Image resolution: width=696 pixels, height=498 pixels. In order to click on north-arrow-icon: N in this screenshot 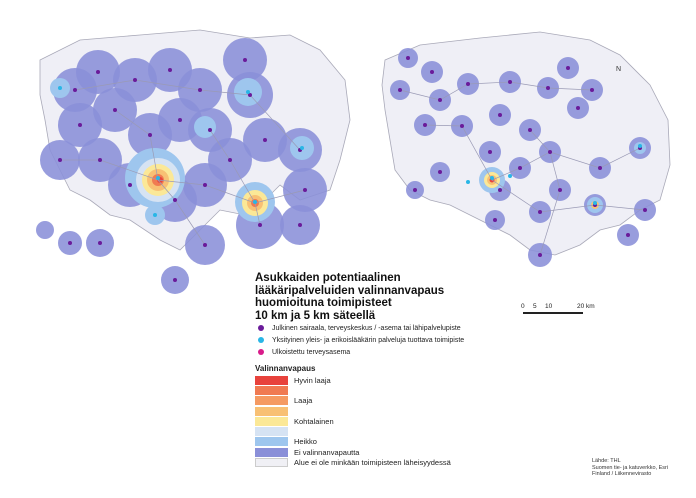, I will do `click(619, 69)`.